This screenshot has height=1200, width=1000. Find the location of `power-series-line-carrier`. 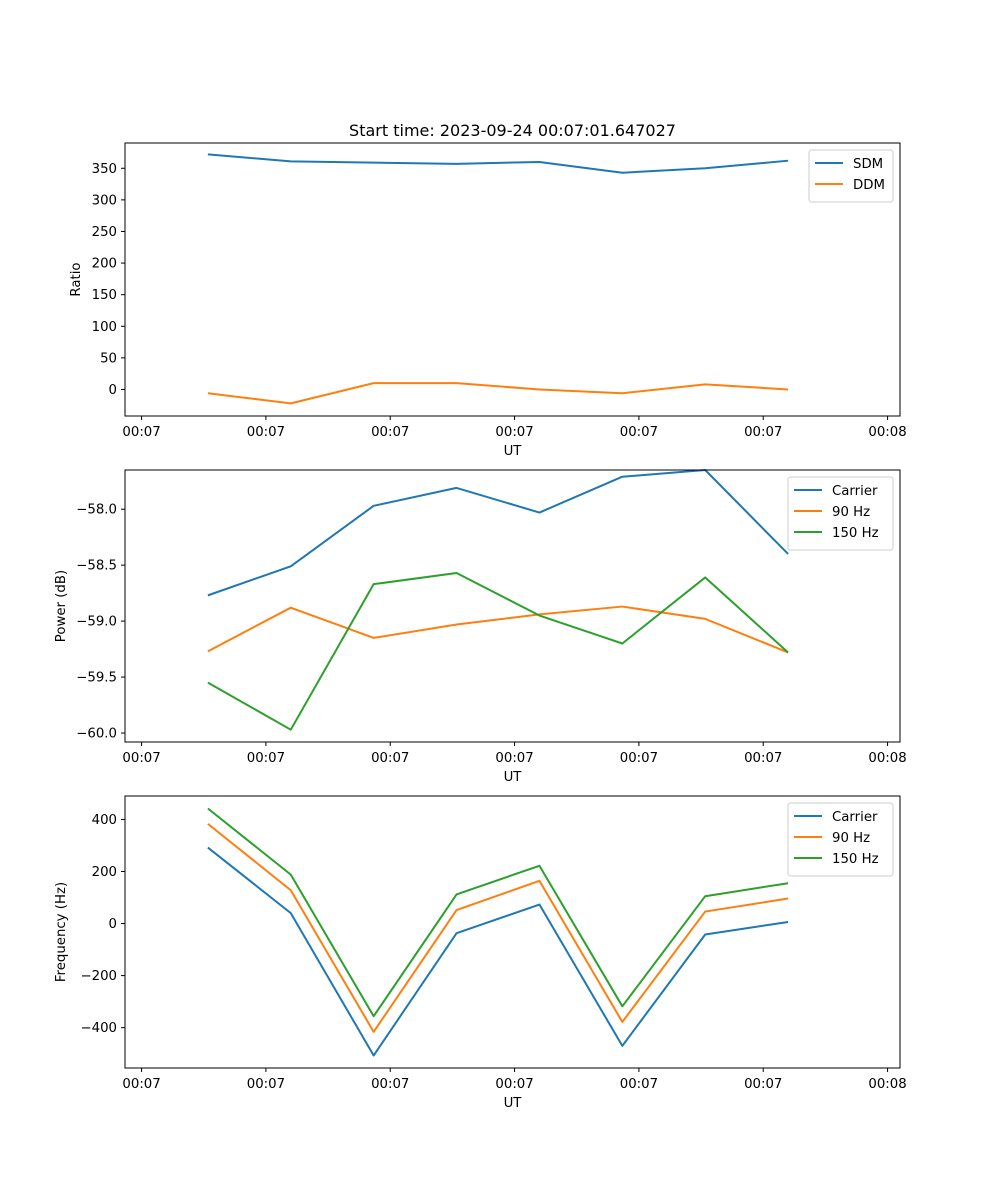

power-series-line-carrier is located at coordinates (498, 533).